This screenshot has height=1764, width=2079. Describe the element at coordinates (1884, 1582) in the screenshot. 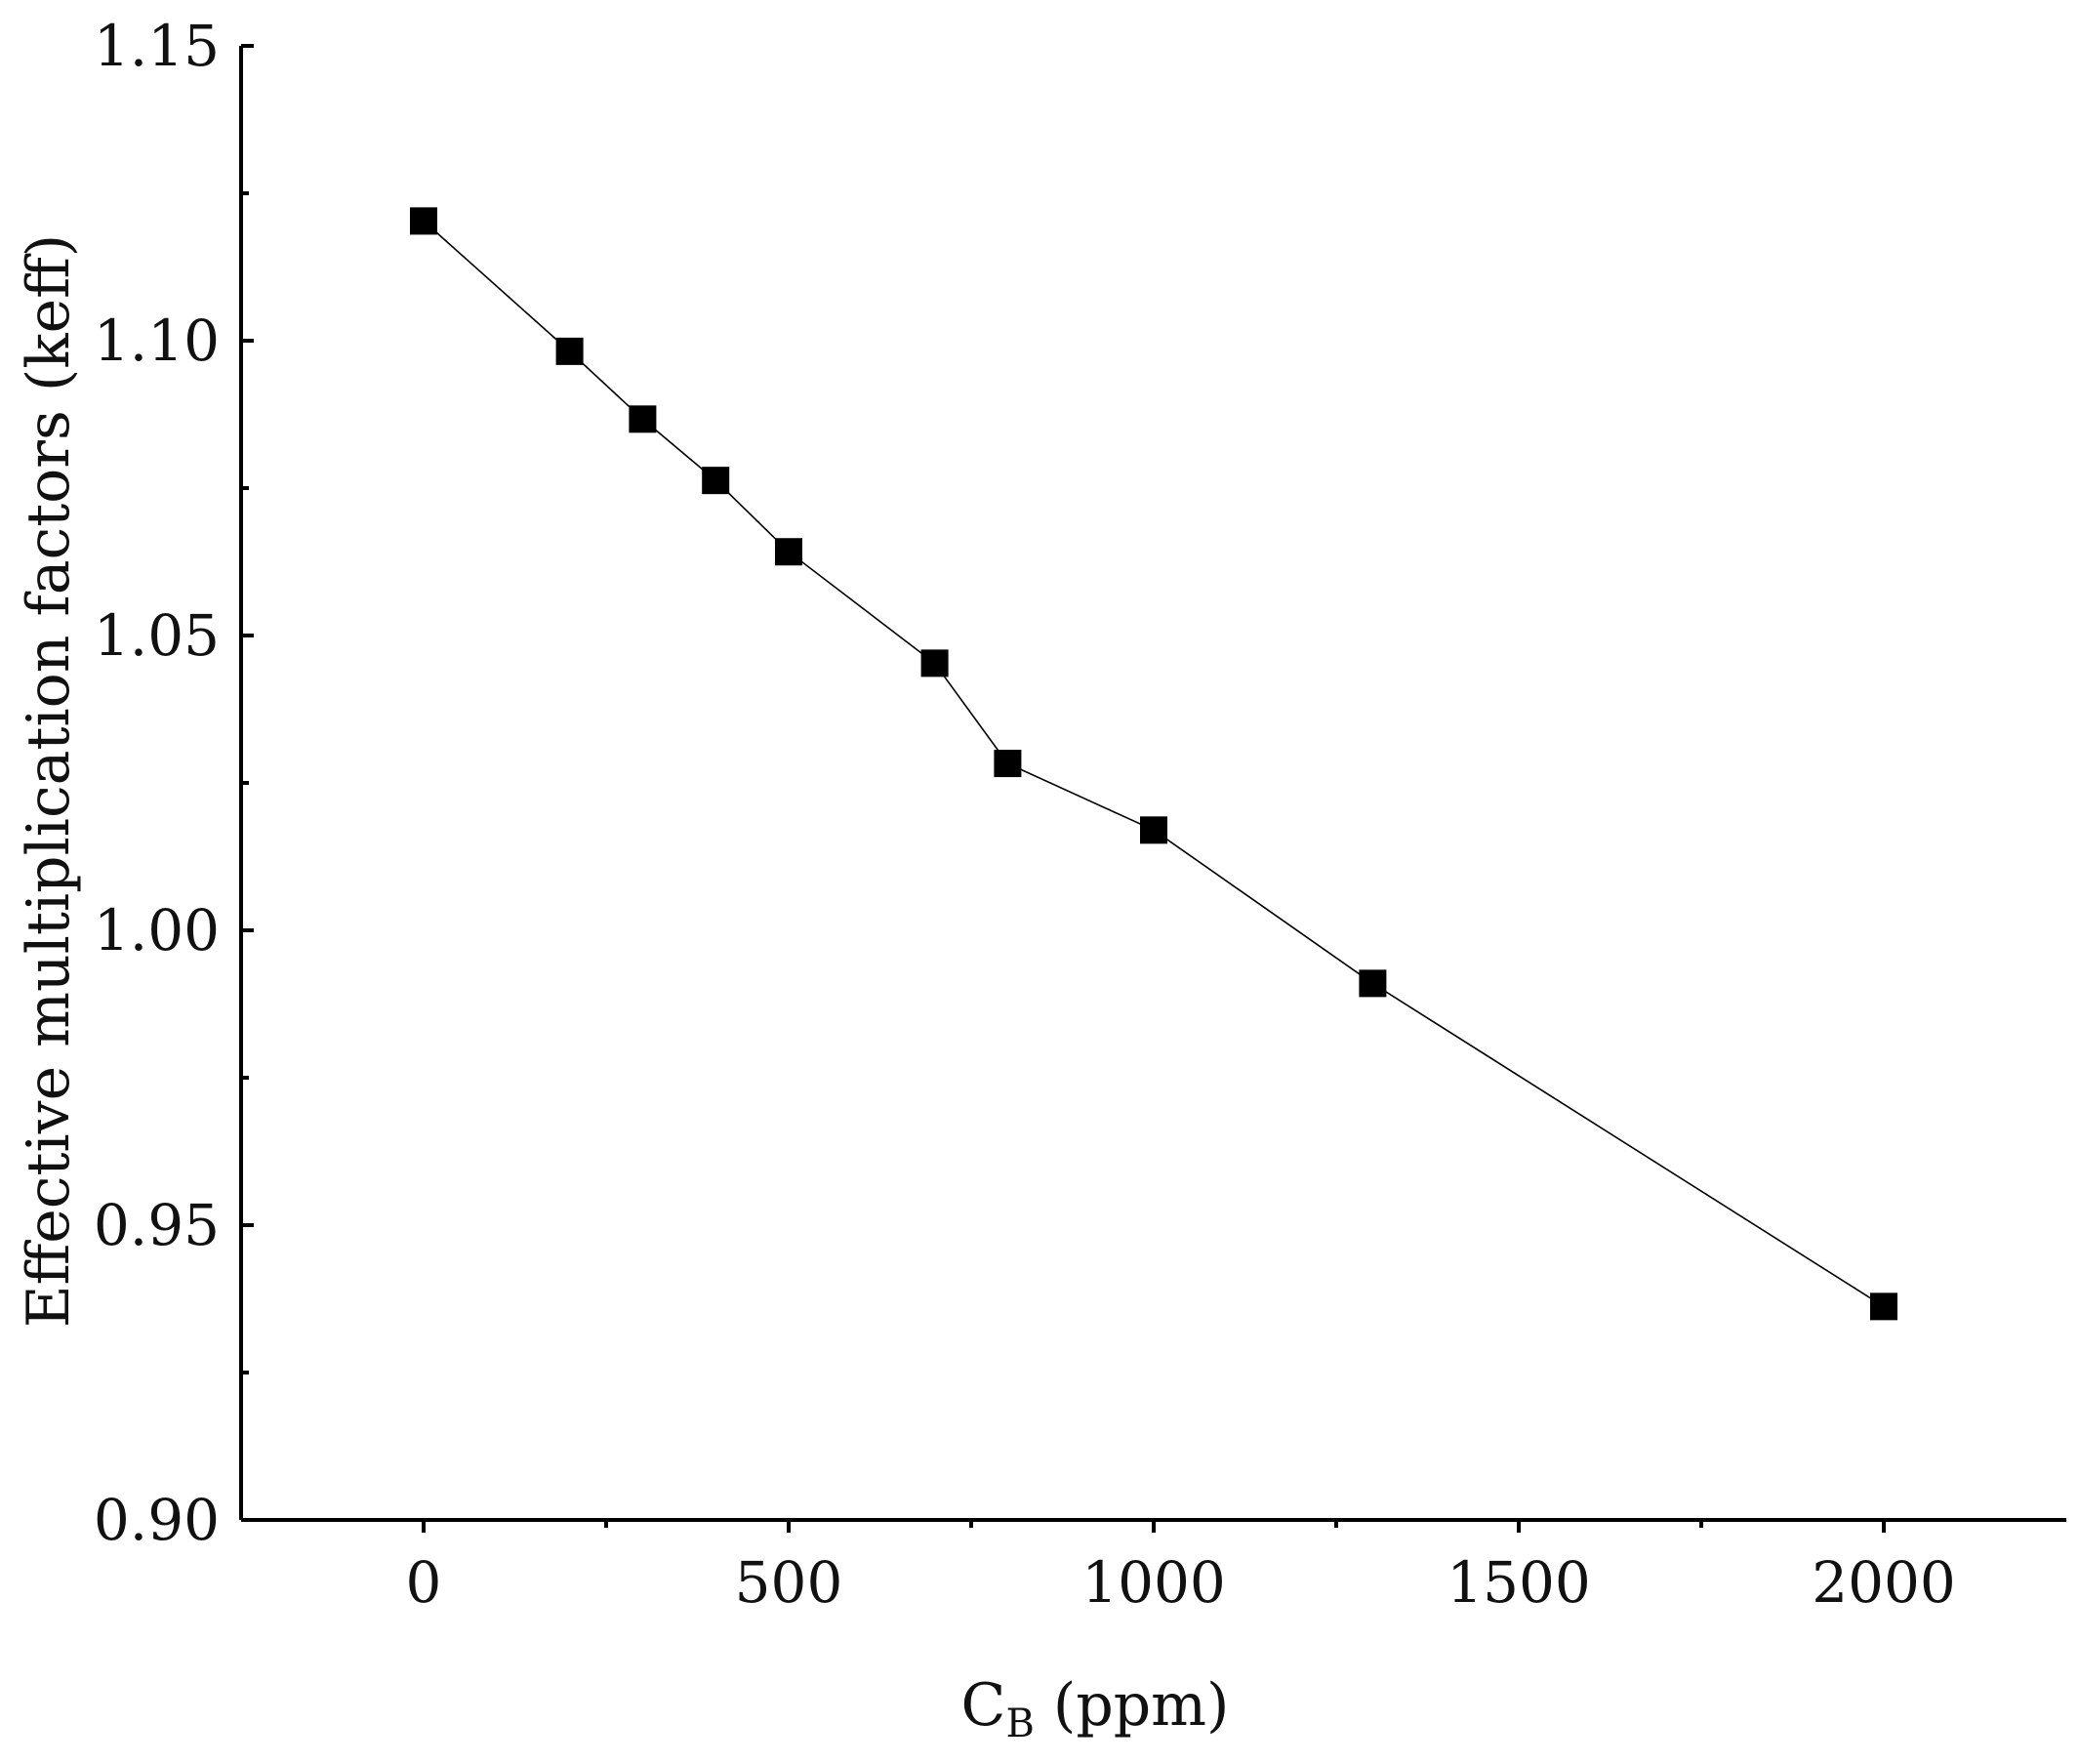

I see `x-tick-label: 2000` at that location.